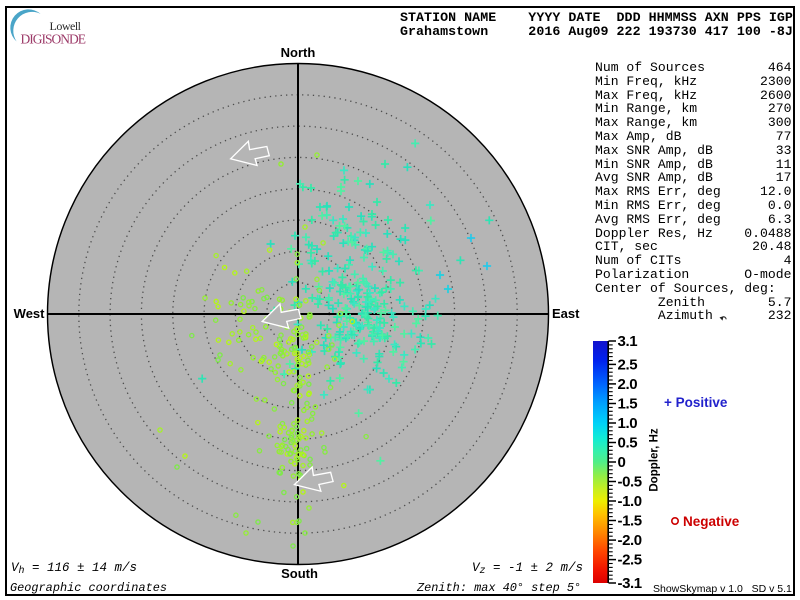 The height and width of the screenshot is (600, 800). I want to click on svg-text: -3.1, so click(630, 583).